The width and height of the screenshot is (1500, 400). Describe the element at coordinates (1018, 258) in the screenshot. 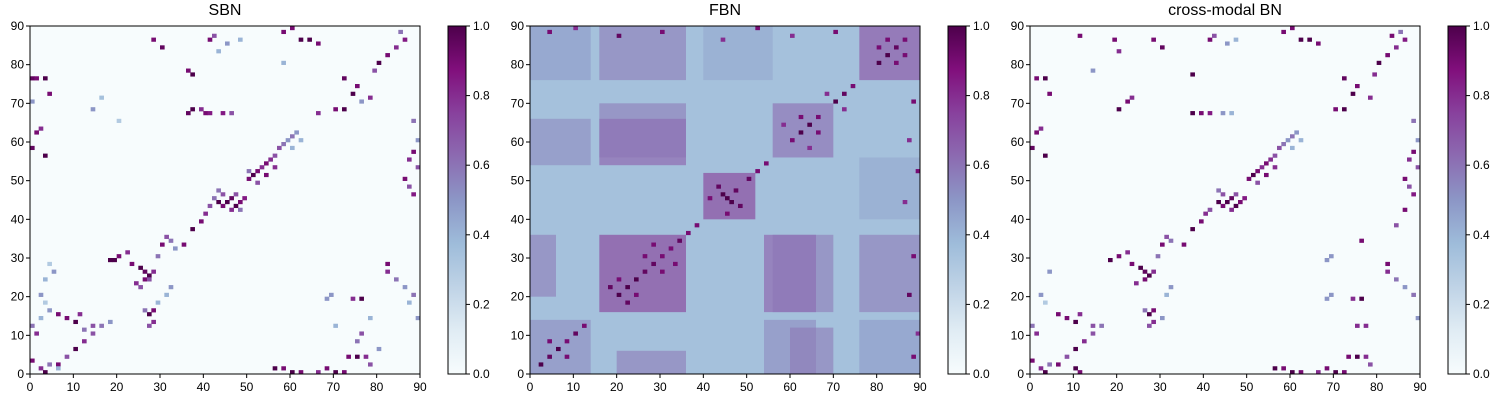

I see `y-tick-label: 30` at that location.